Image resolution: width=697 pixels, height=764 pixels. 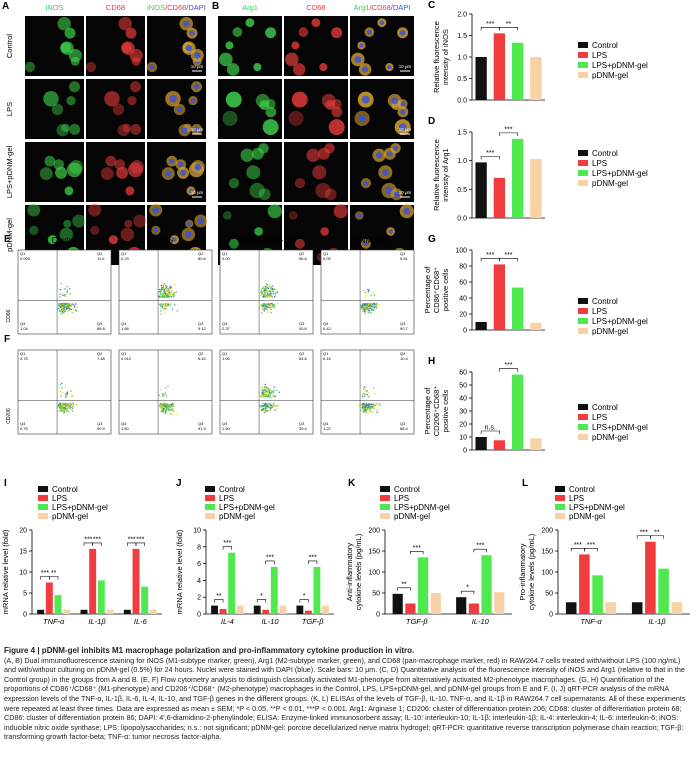 What do you see at coordinates (23, 552) in the screenshot?
I see `y-tick-label: 15` at bounding box center [23, 552].